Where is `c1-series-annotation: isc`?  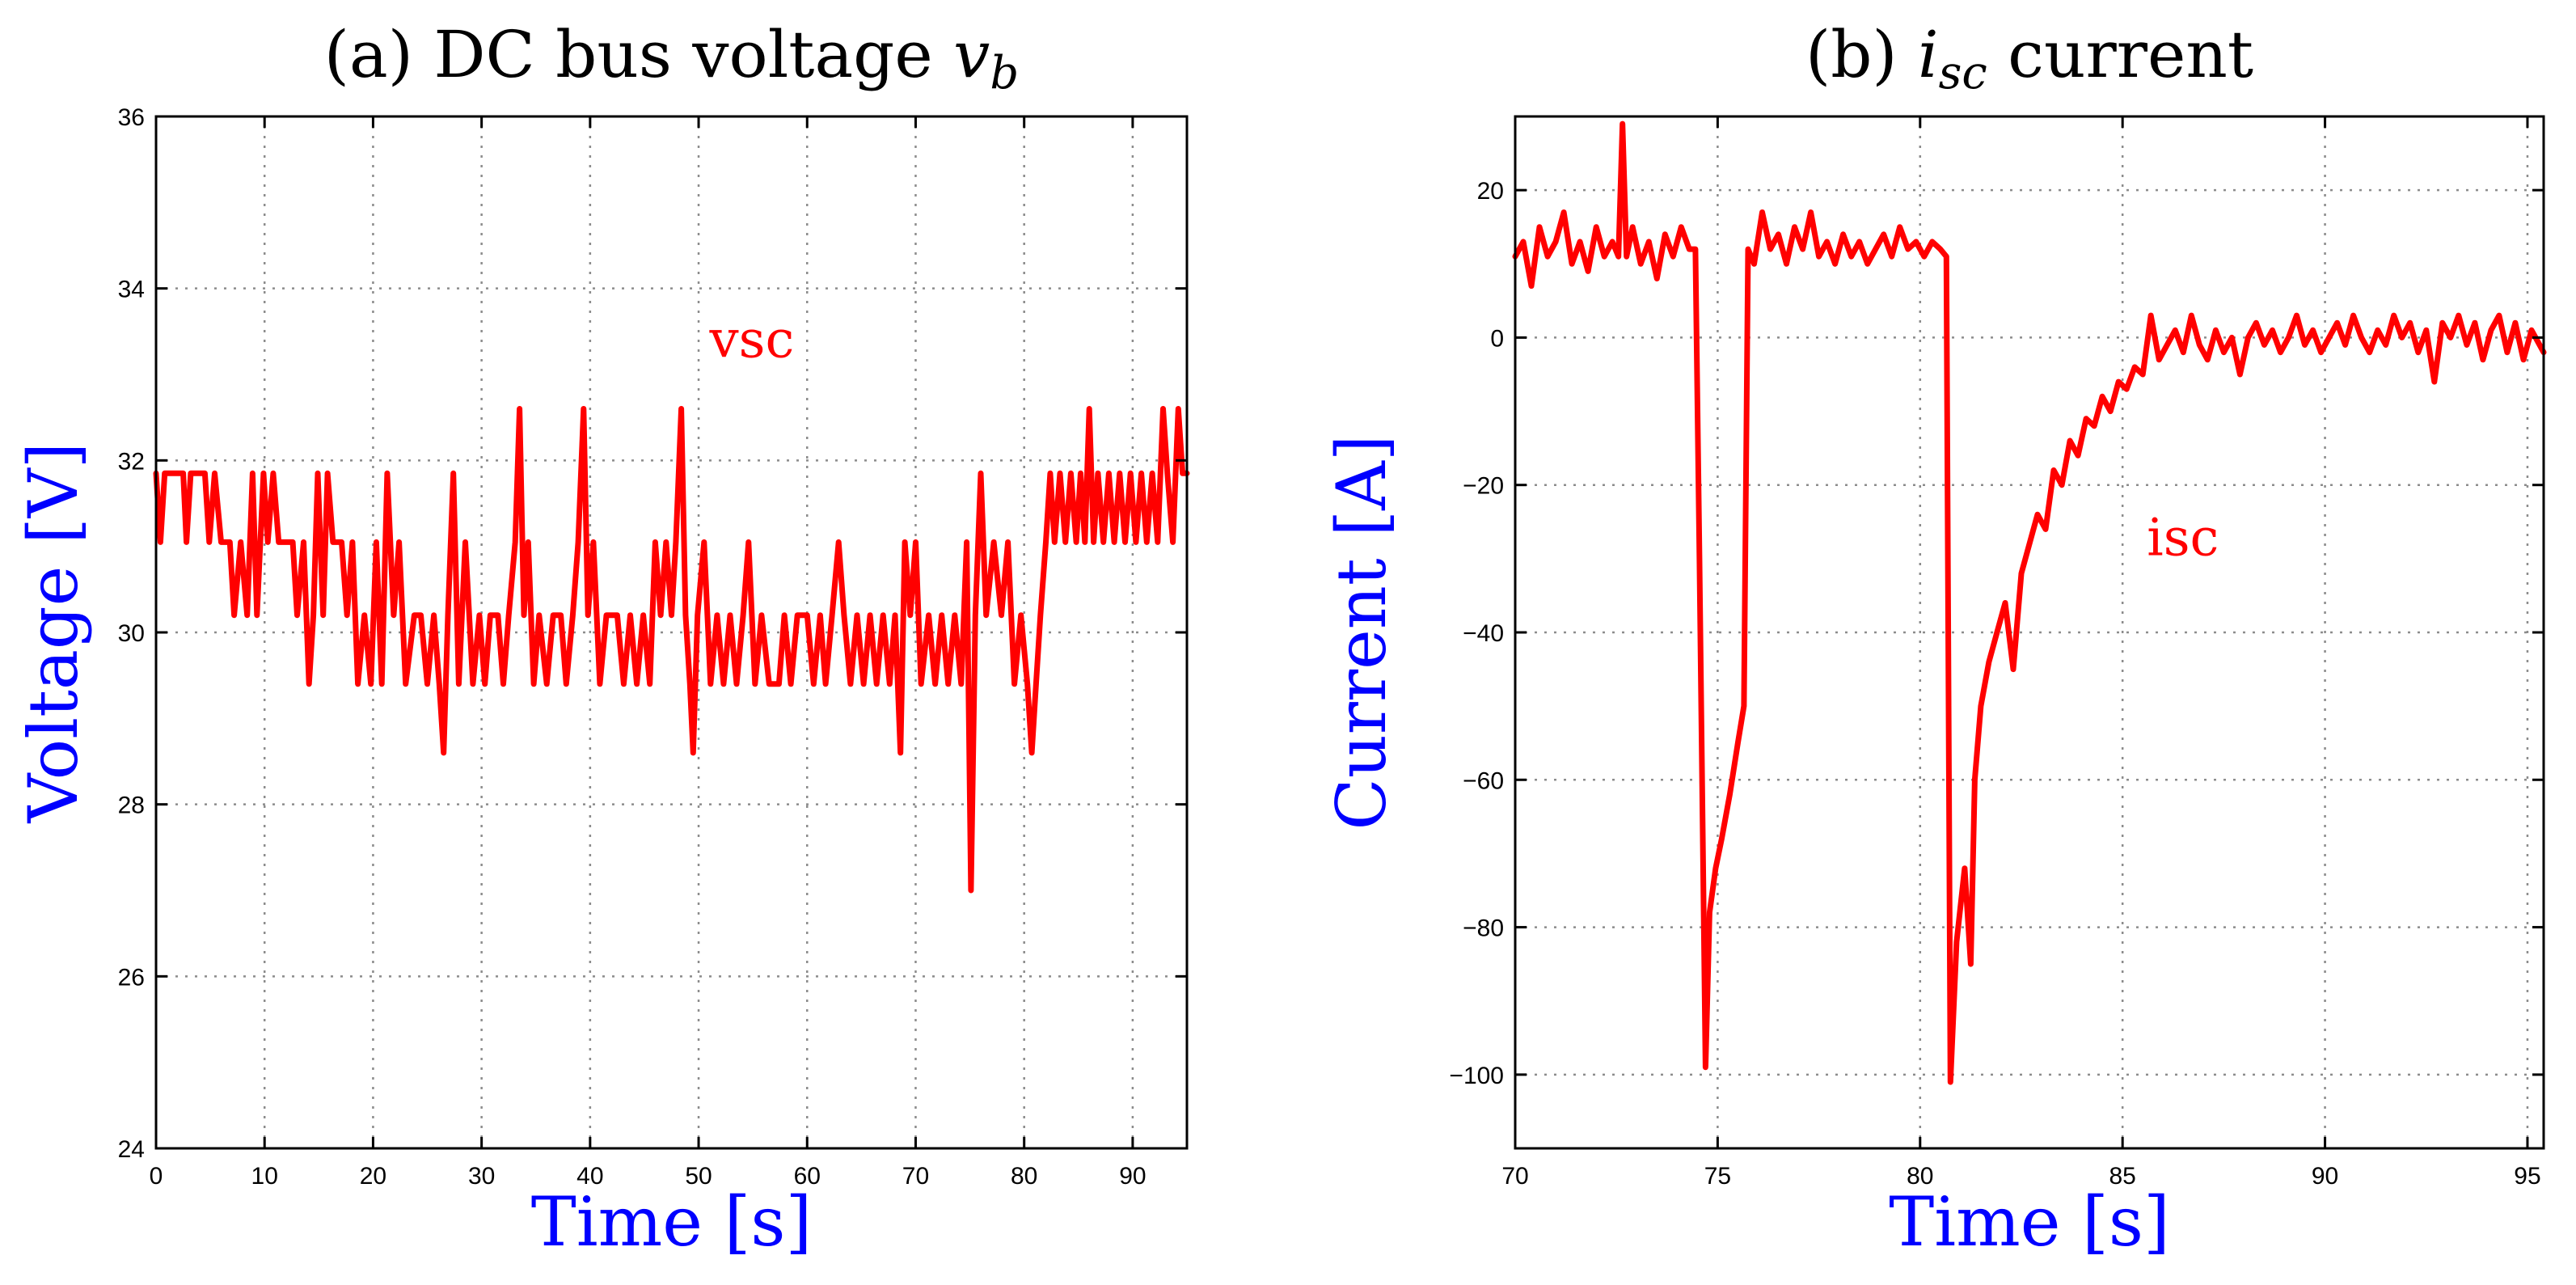
c1-series-annotation: isc is located at coordinates (2183, 538).